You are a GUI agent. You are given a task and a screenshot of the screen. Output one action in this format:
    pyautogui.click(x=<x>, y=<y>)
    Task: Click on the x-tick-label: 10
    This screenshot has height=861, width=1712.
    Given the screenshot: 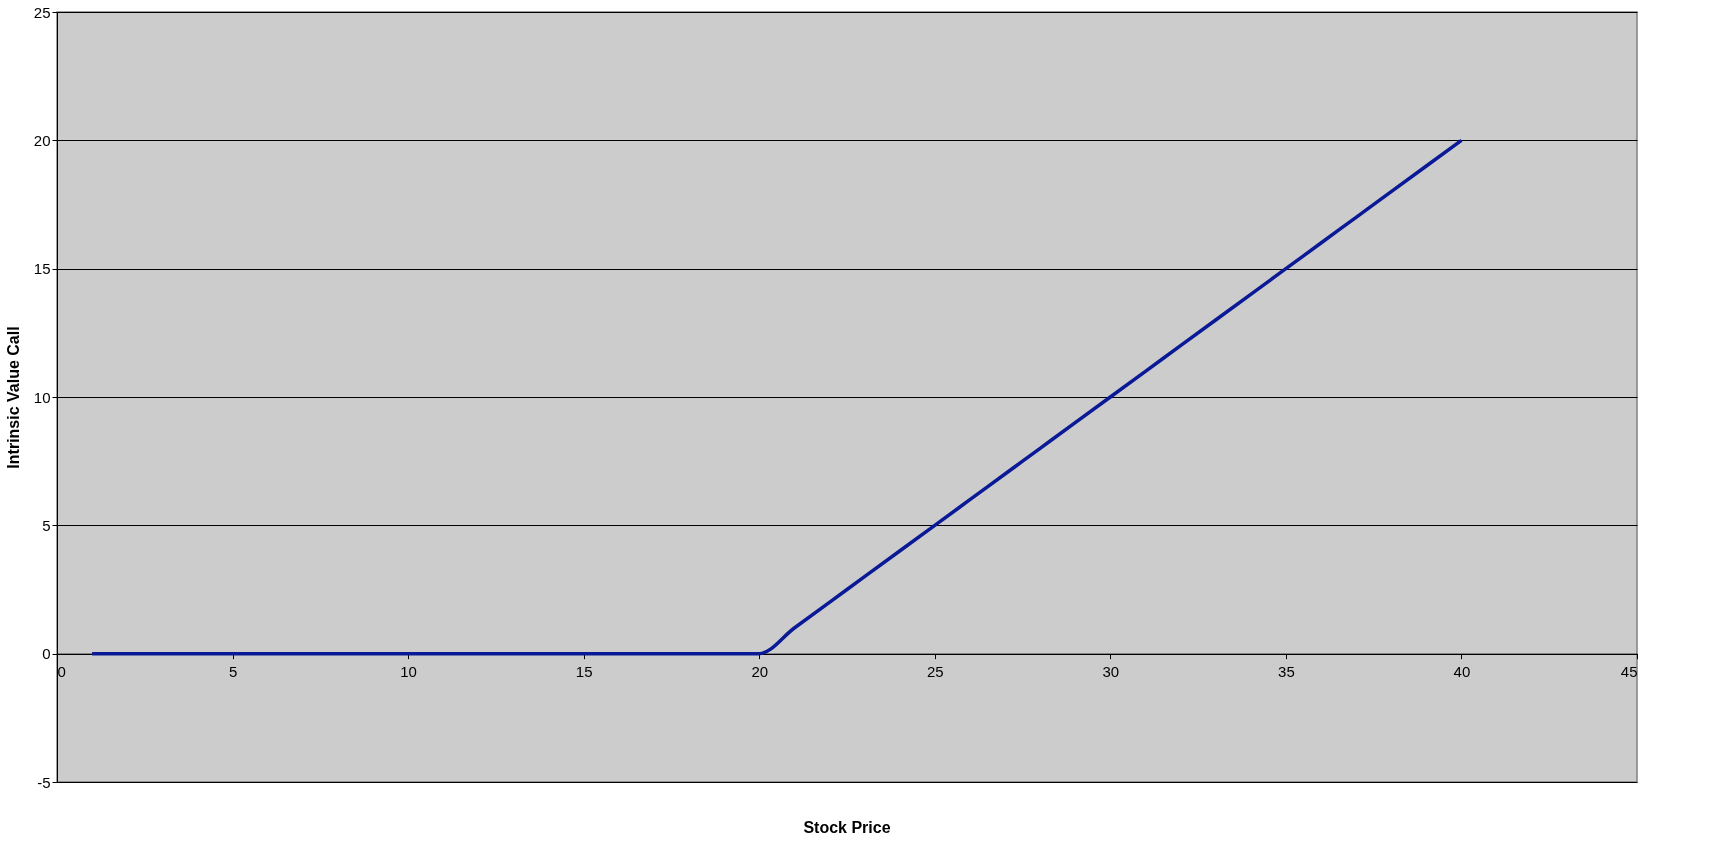 What is the action you would take?
    pyautogui.click(x=408, y=672)
    